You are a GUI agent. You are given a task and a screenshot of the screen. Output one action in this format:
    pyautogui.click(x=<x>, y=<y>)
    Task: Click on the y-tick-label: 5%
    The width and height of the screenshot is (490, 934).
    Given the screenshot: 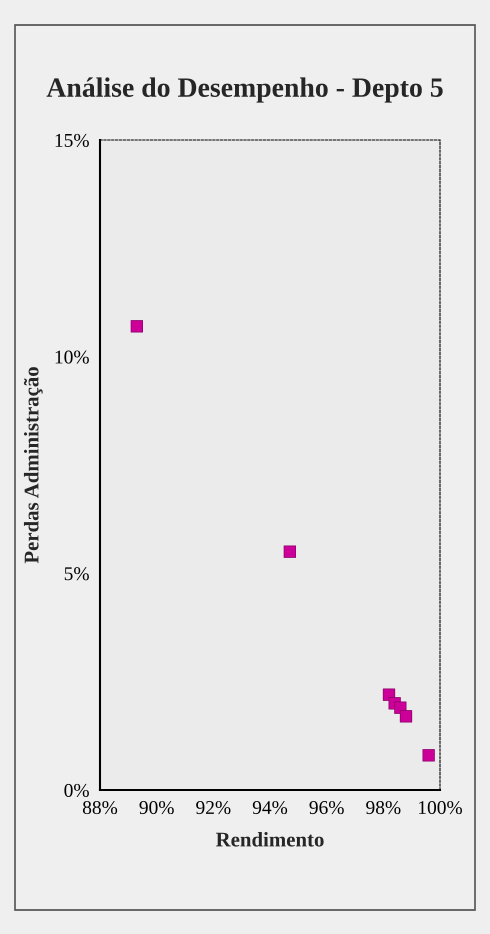 What is the action you would take?
    pyautogui.click(x=76, y=573)
    